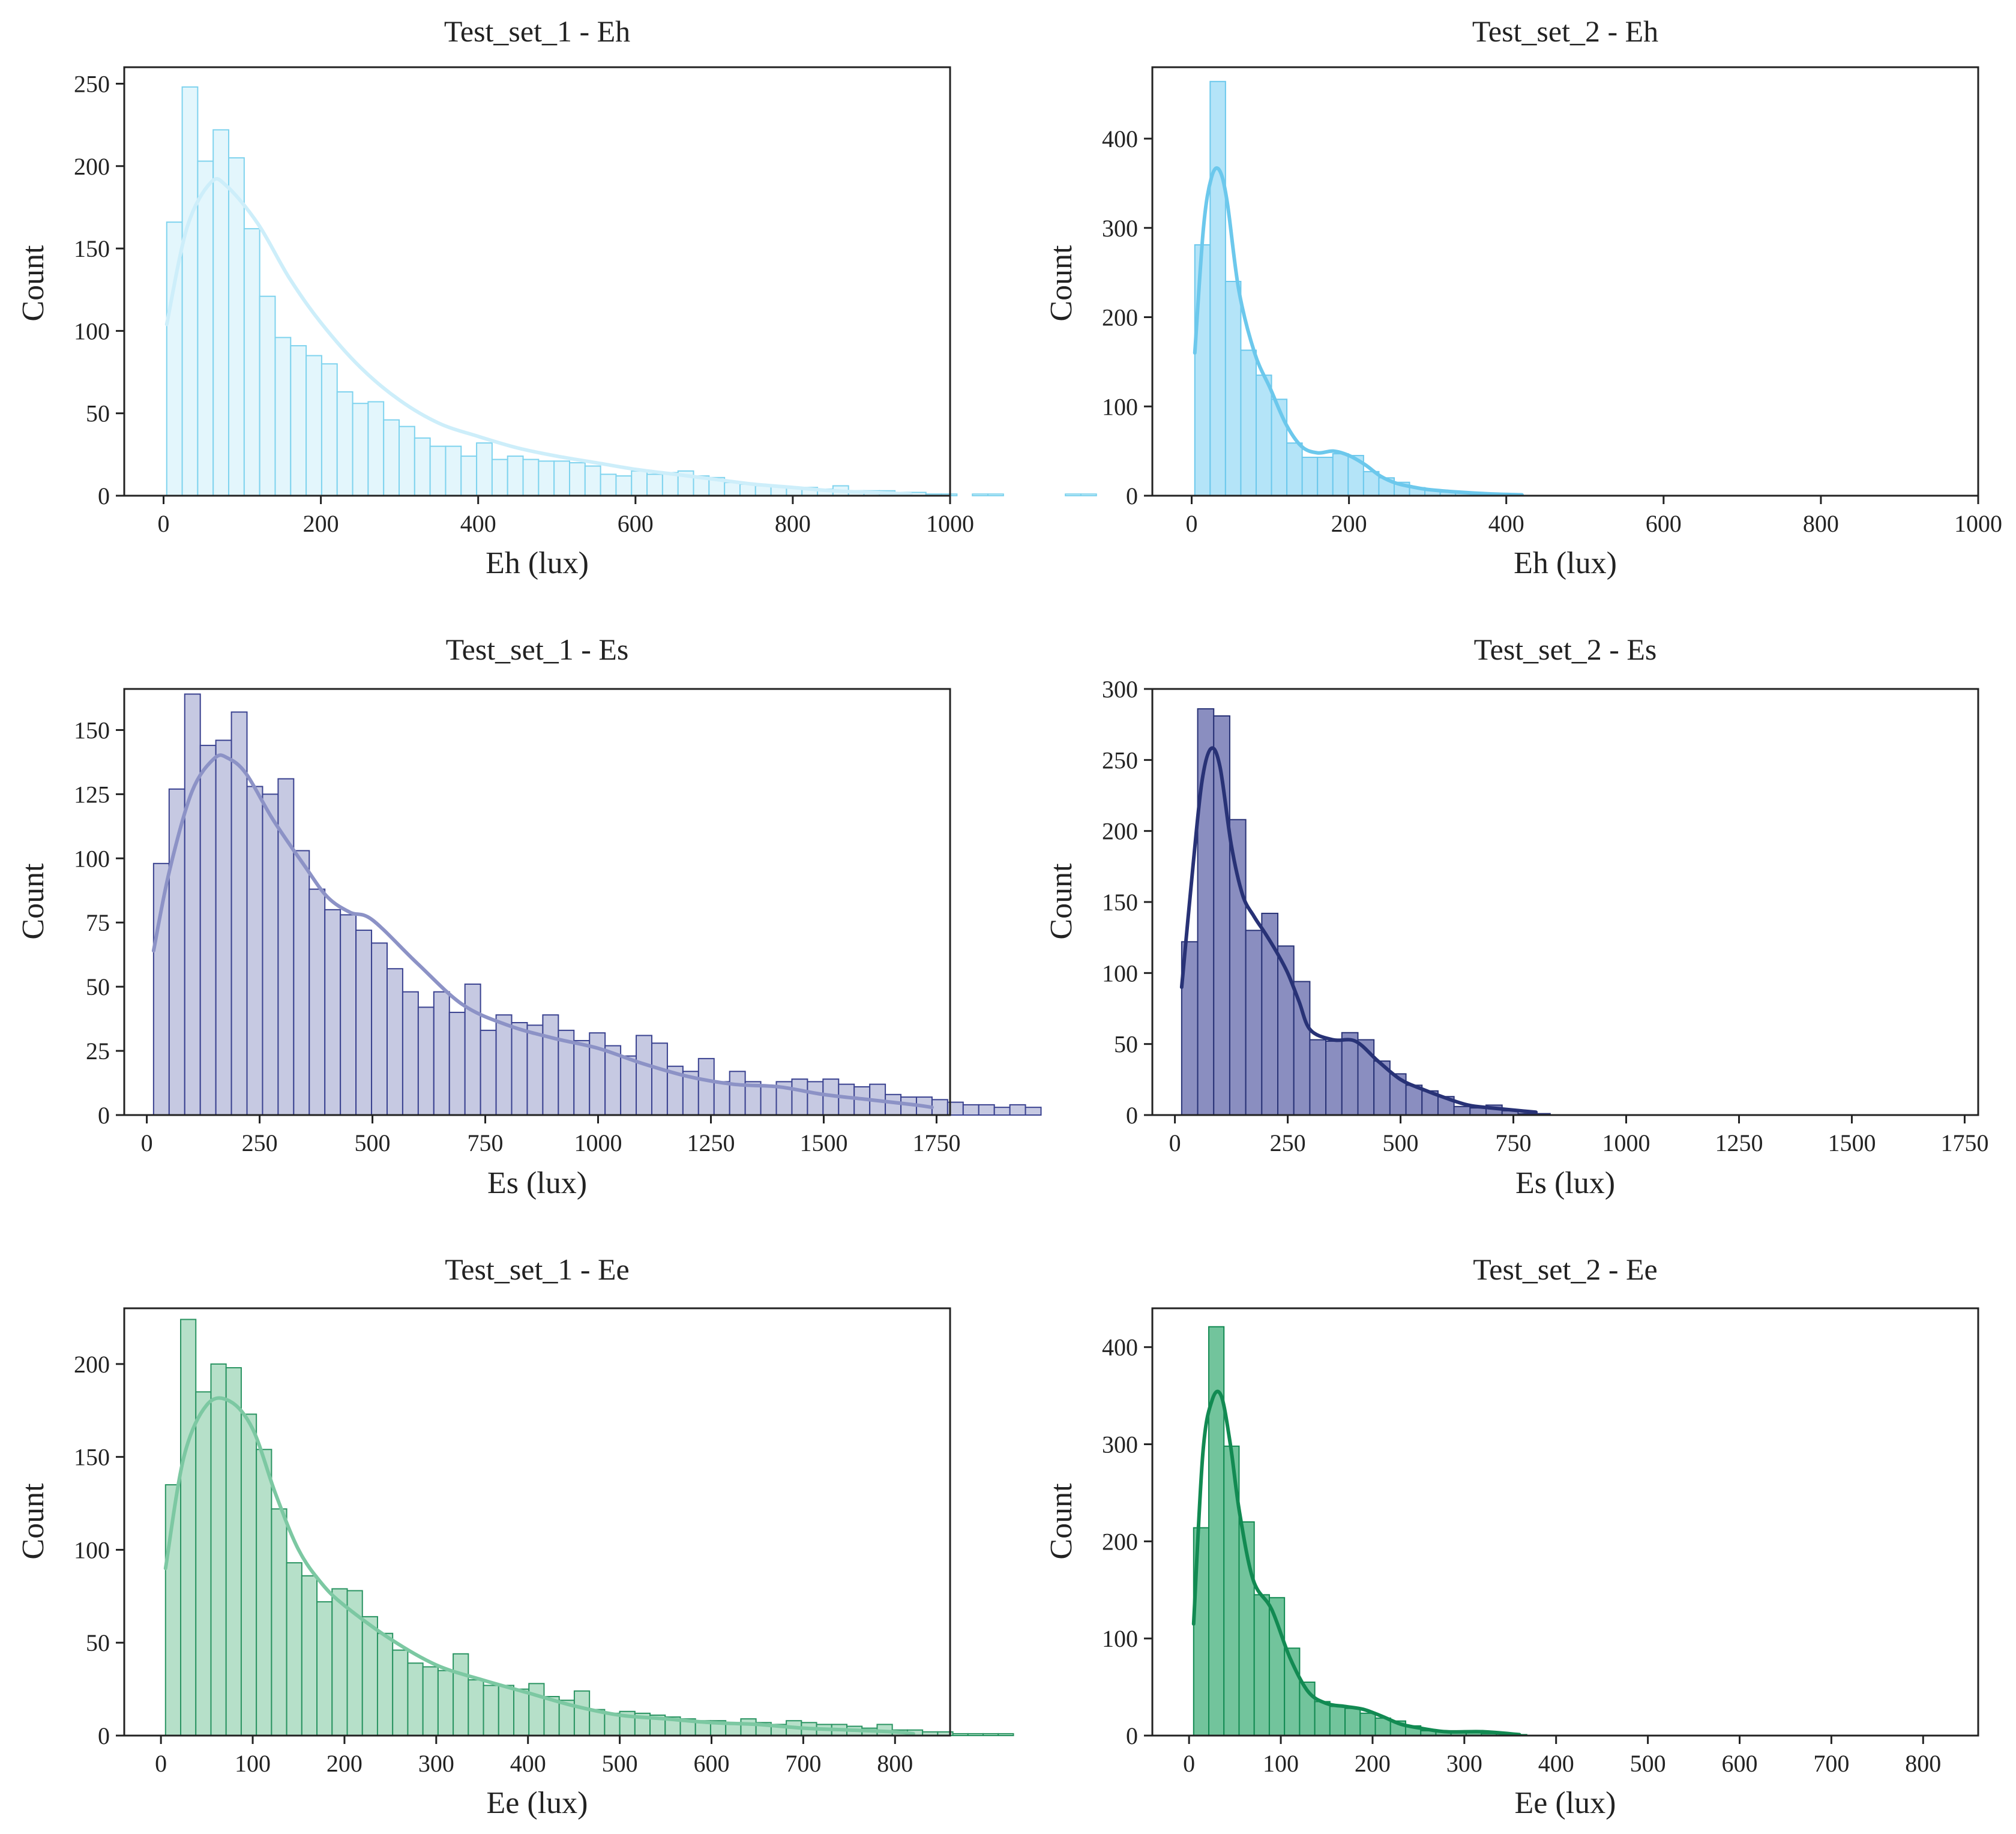  I want to click on y-tick-label: 100, so click(92, 1549).